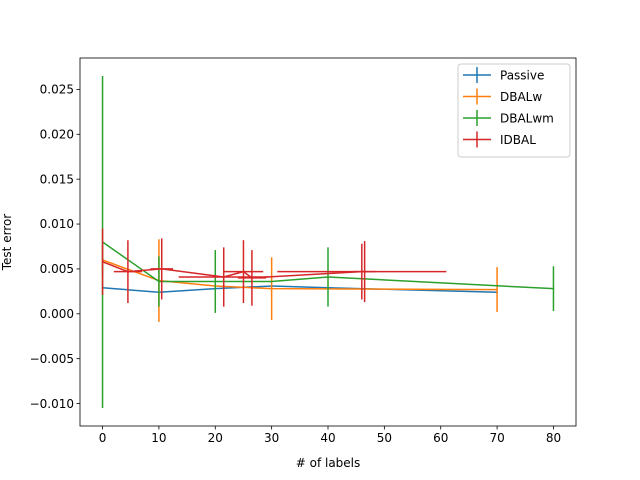 The image size is (640, 480). I want to click on x-tick-label: 80, so click(553, 438).